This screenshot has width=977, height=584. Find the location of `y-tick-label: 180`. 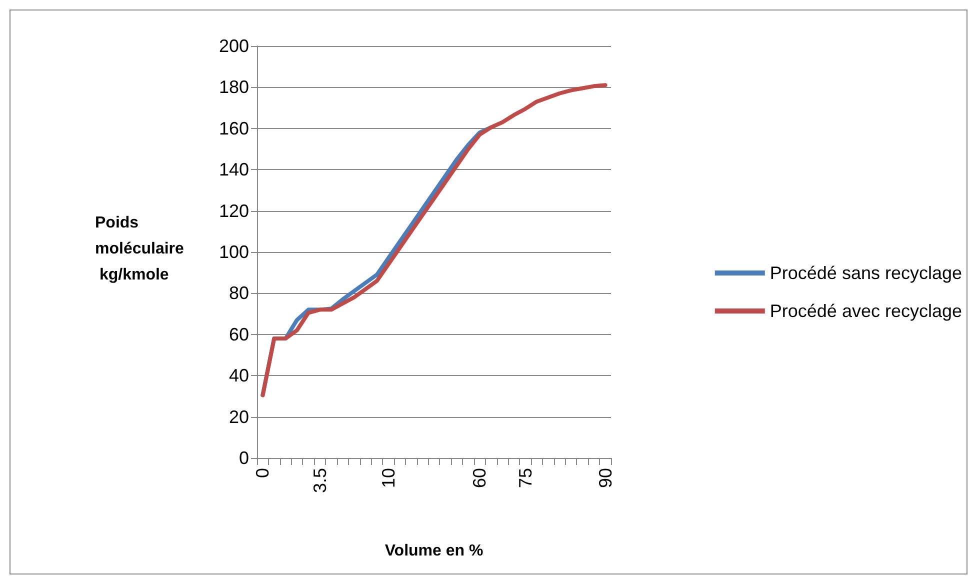

y-tick-label: 180 is located at coordinates (233, 87).